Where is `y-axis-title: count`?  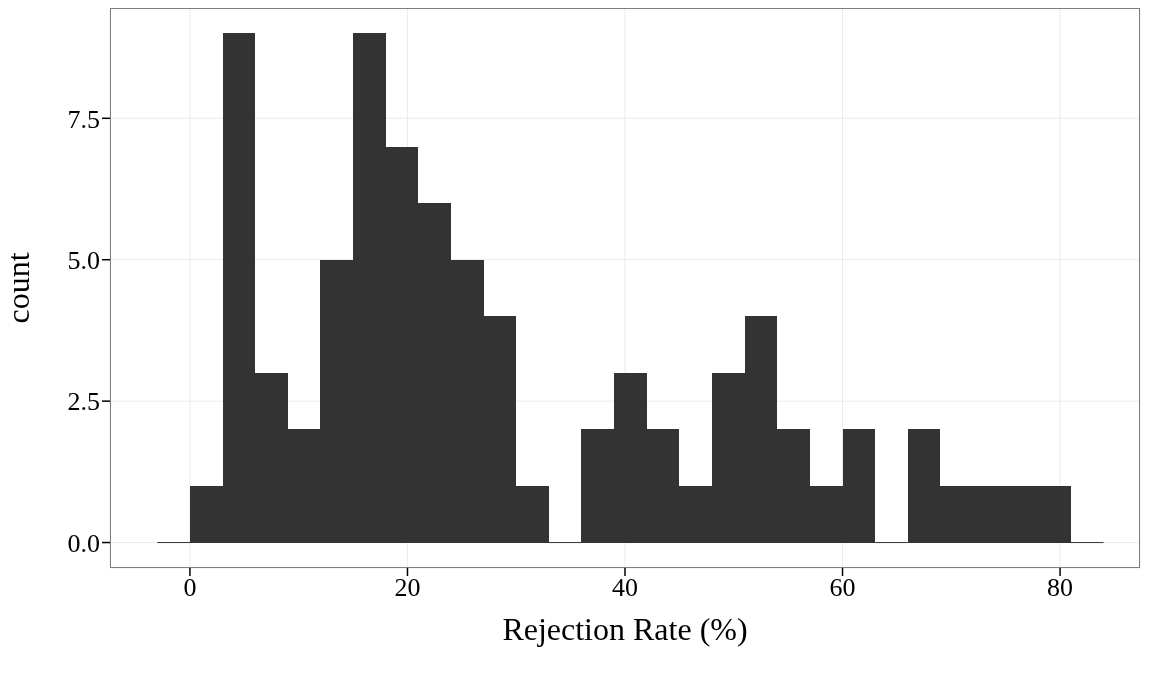
y-axis-title: count is located at coordinates (18, 288).